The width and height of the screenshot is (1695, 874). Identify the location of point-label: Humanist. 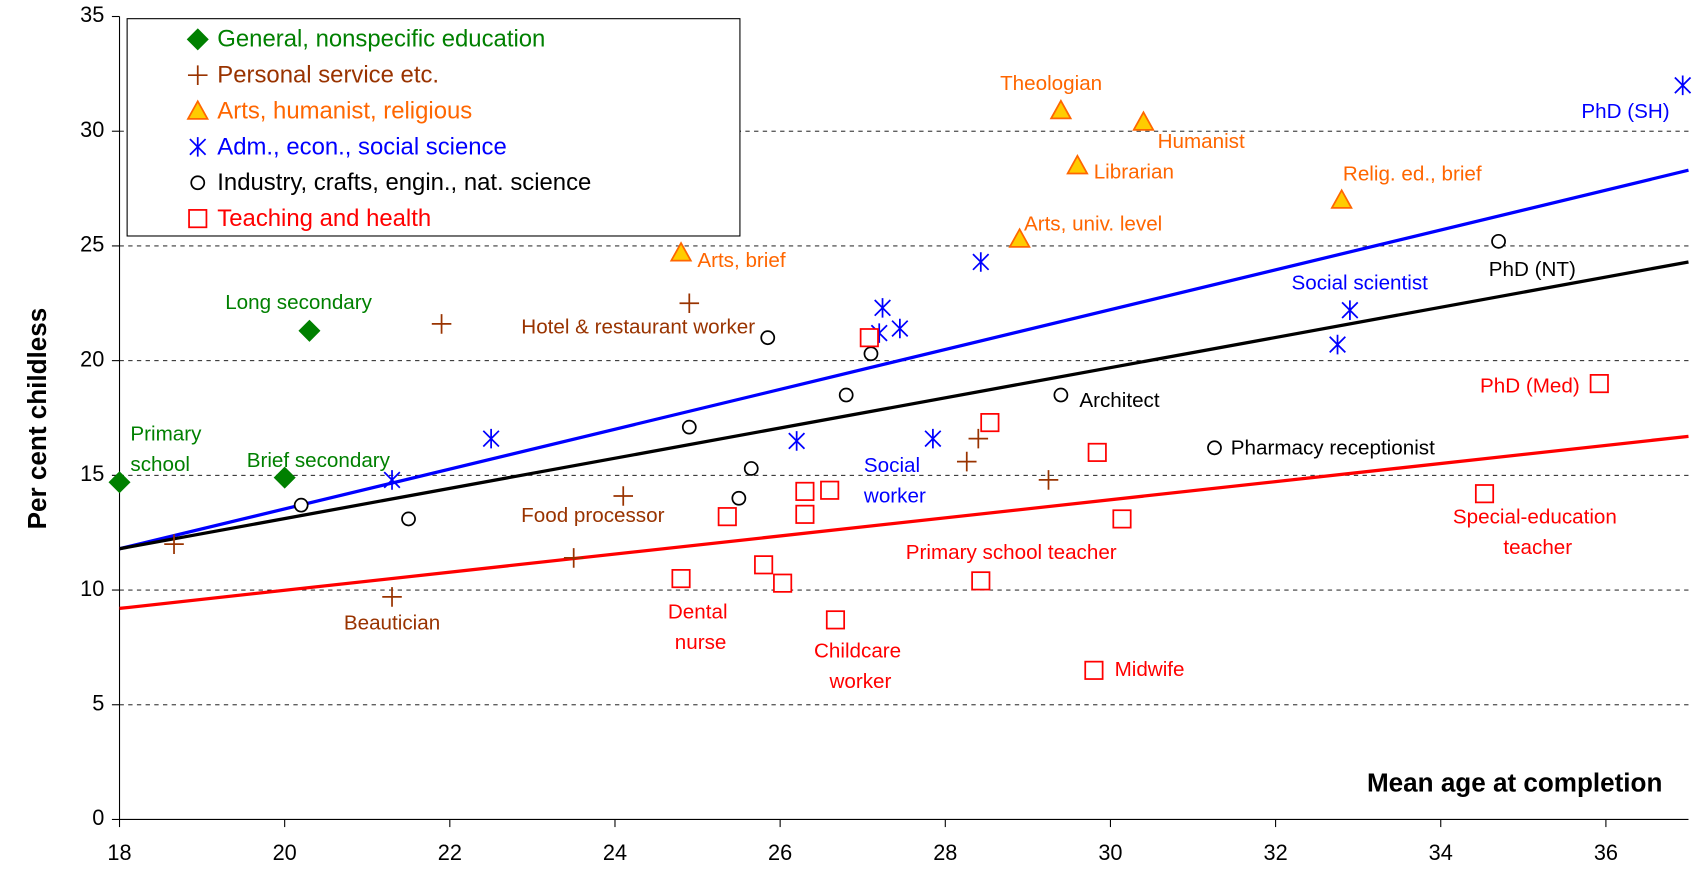
(1201, 141).